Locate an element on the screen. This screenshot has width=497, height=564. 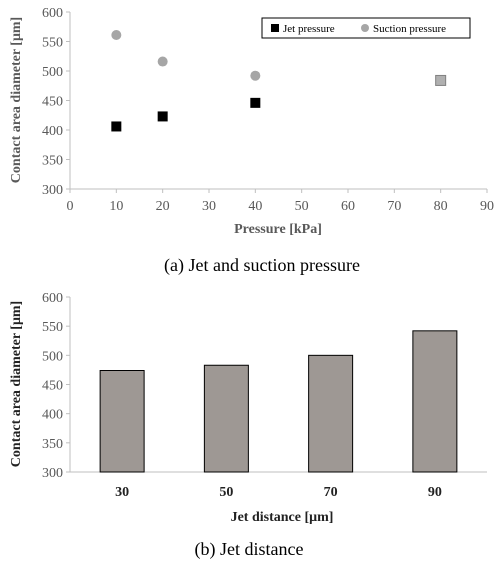
legend-square-marker is located at coordinates (275, 28).